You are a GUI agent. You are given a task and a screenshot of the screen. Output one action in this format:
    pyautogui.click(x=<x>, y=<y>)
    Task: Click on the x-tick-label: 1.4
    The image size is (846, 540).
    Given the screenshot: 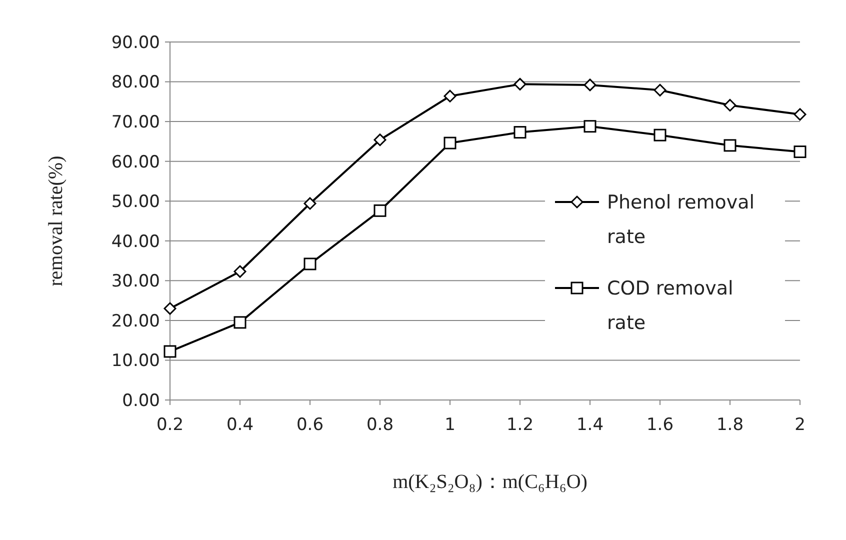 What is the action you would take?
    pyautogui.click(x=590, y=425)
    